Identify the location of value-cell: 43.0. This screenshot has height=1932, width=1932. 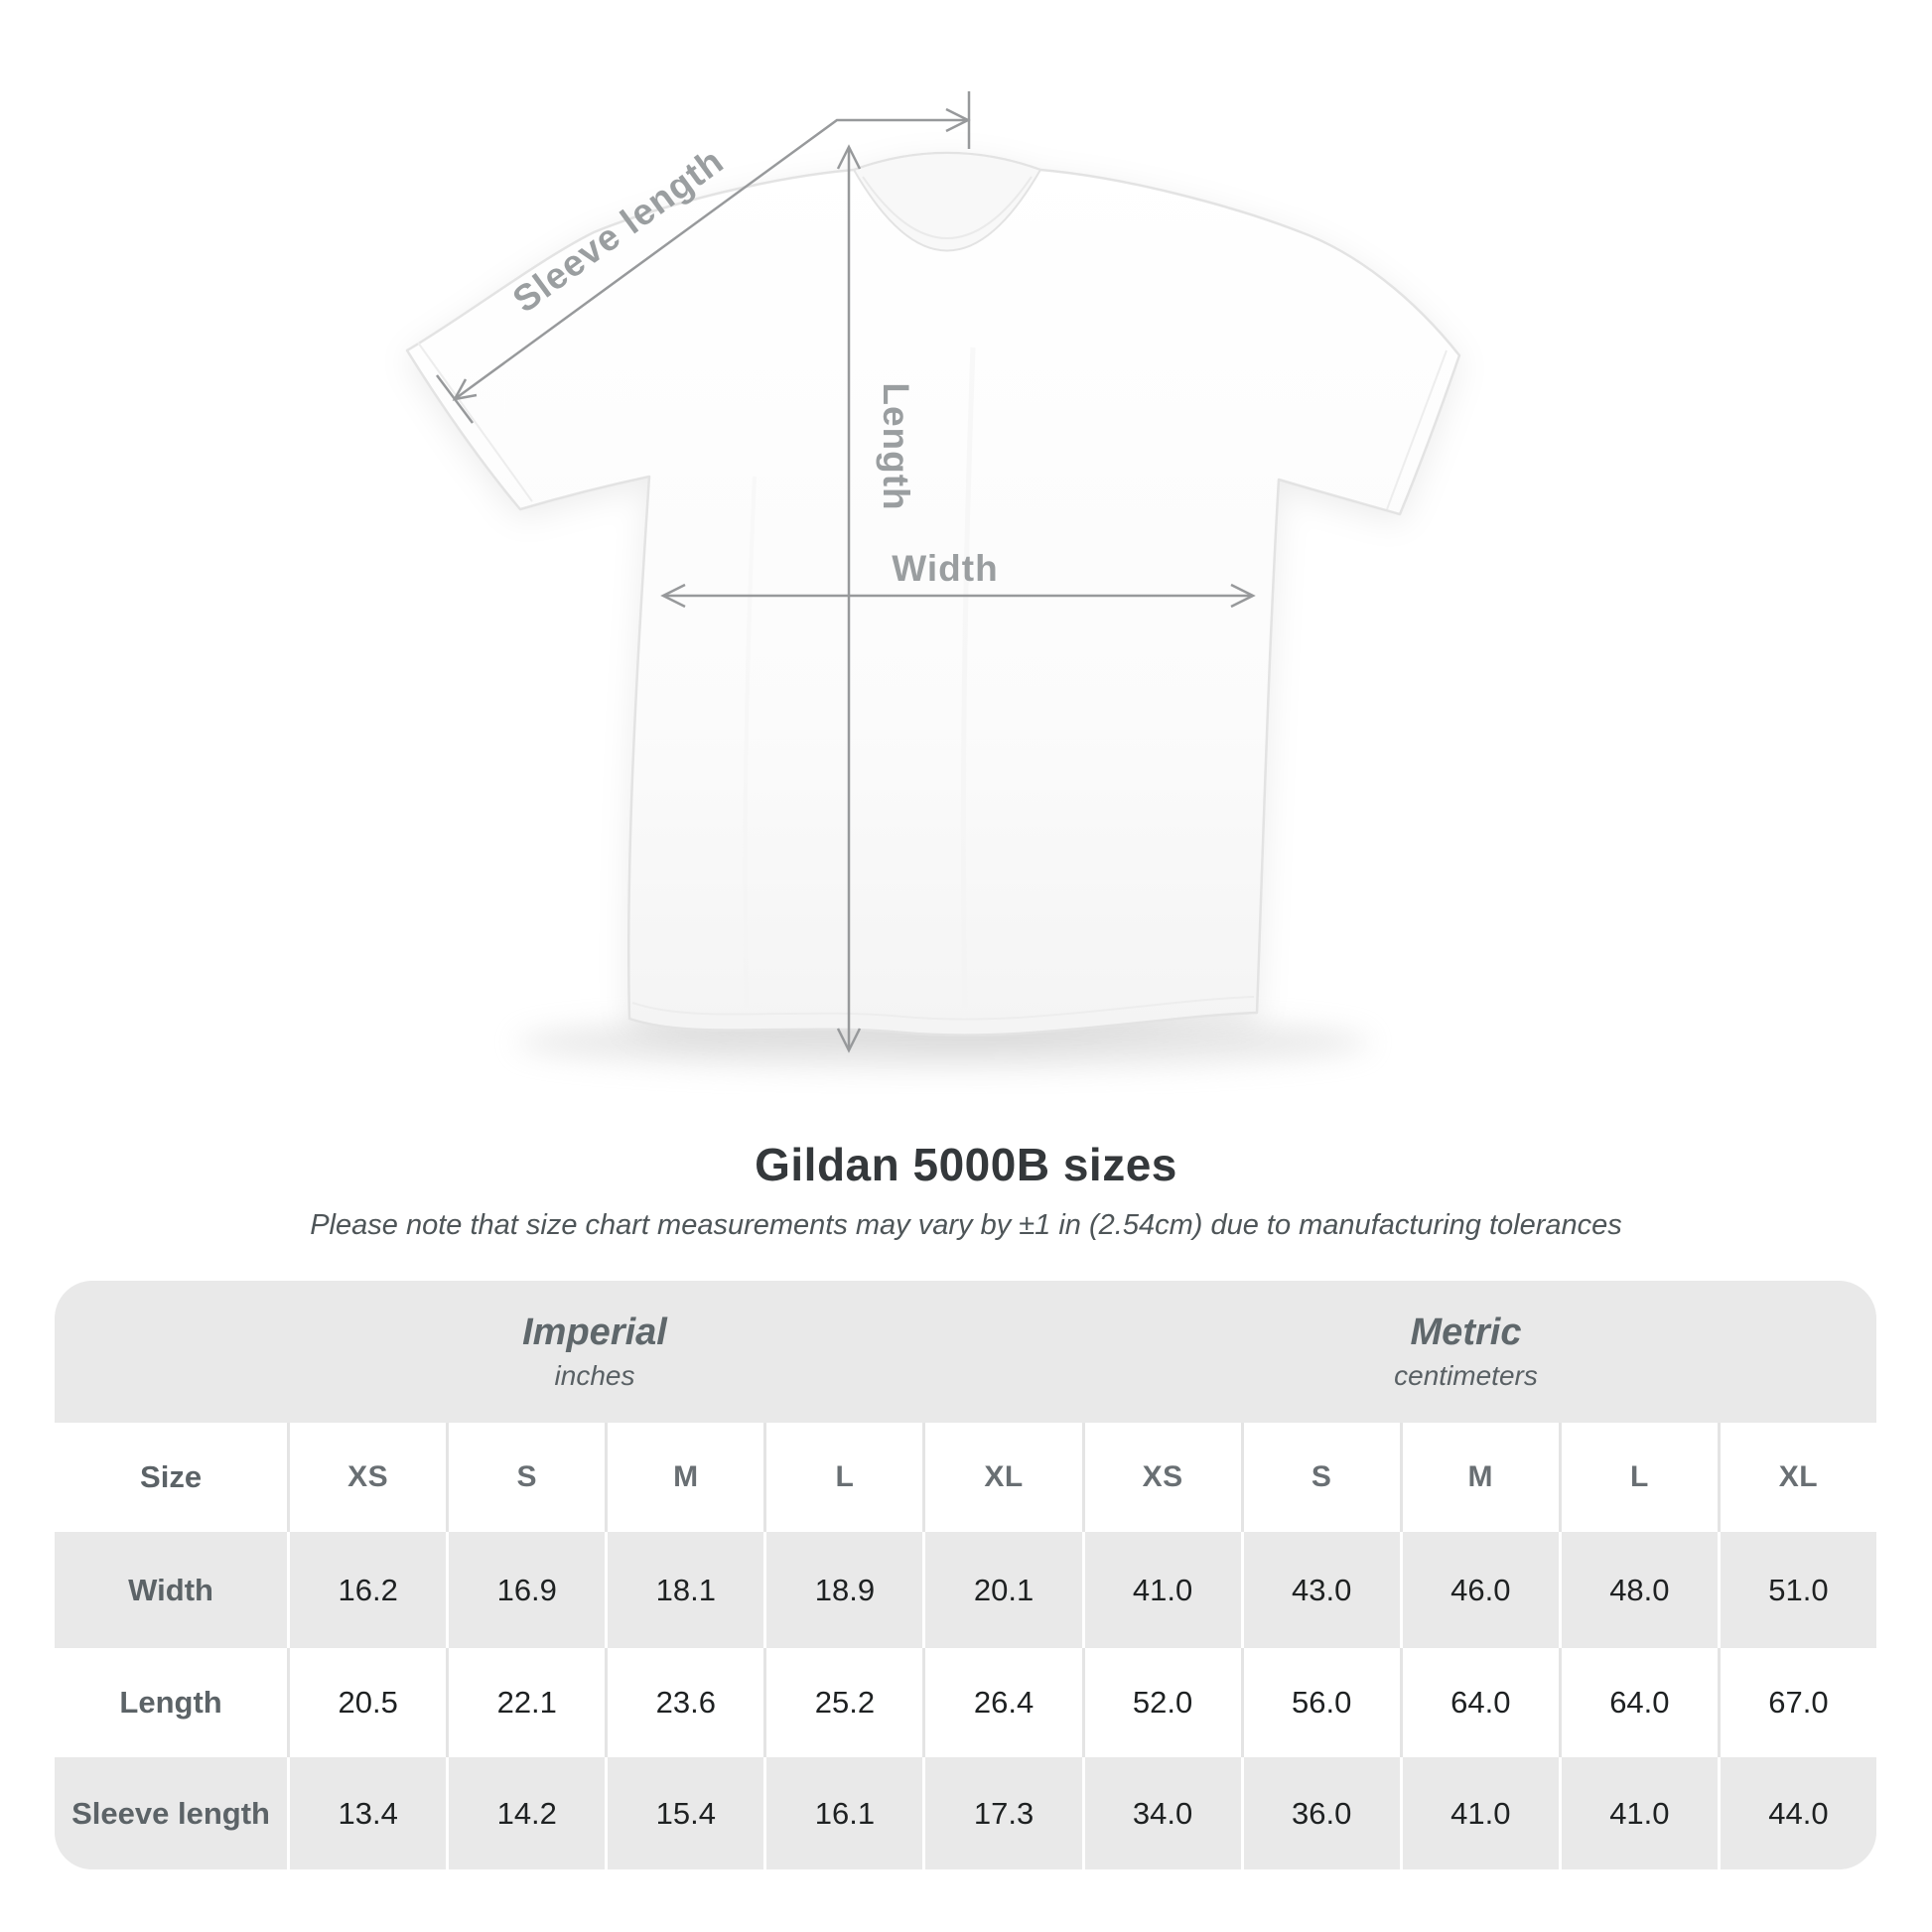
(1320, 1590).